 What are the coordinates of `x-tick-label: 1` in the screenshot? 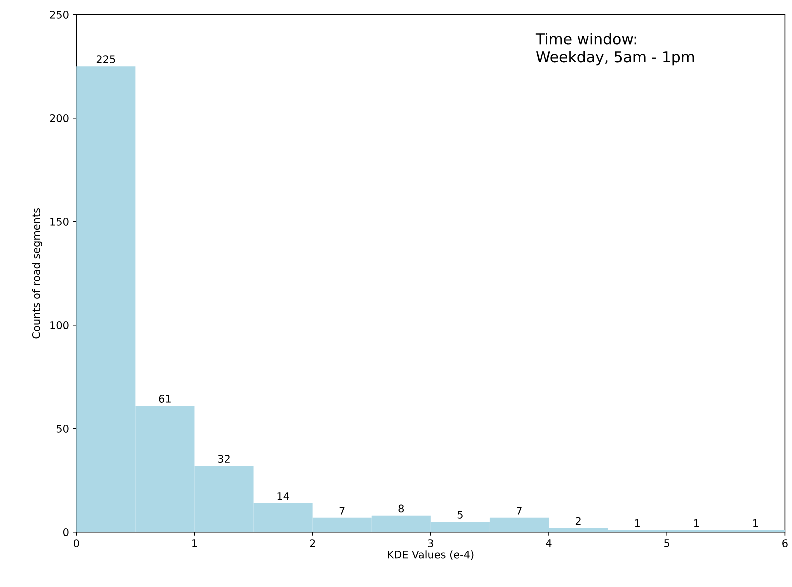 It's located at (195, 544).